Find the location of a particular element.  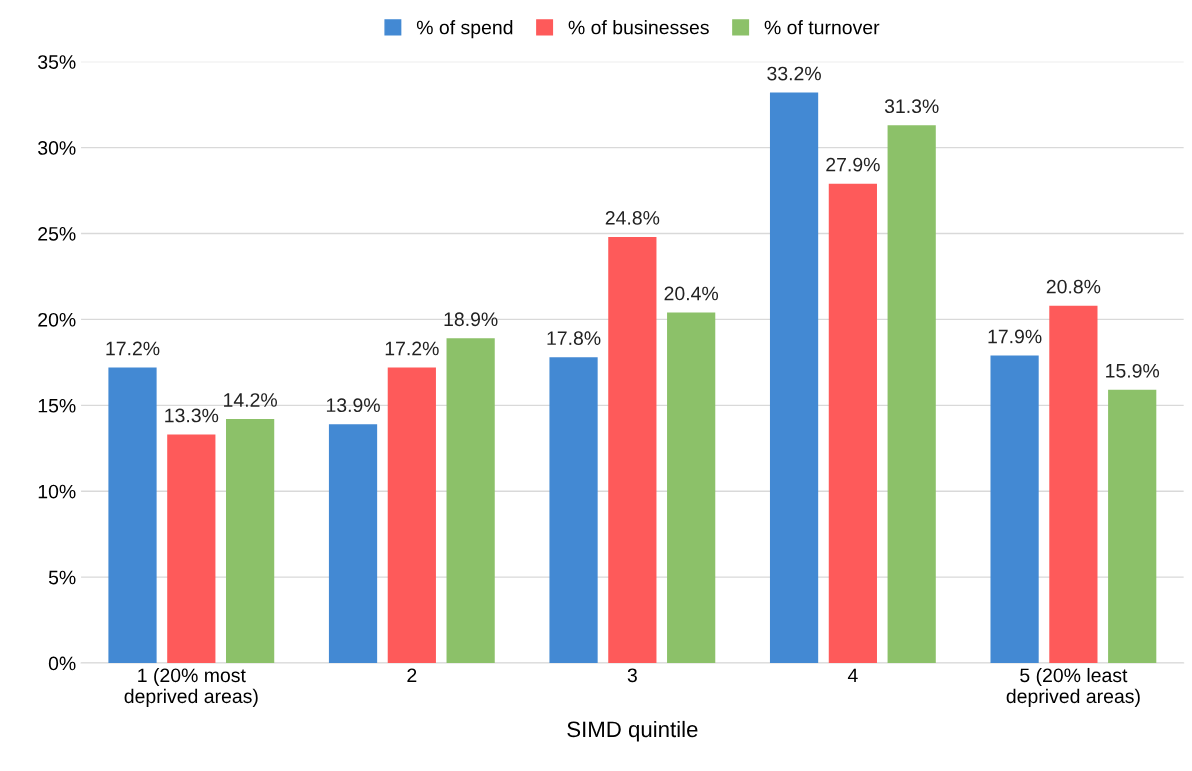

y-tick-label: 25% is located at coordinates (57, 233).